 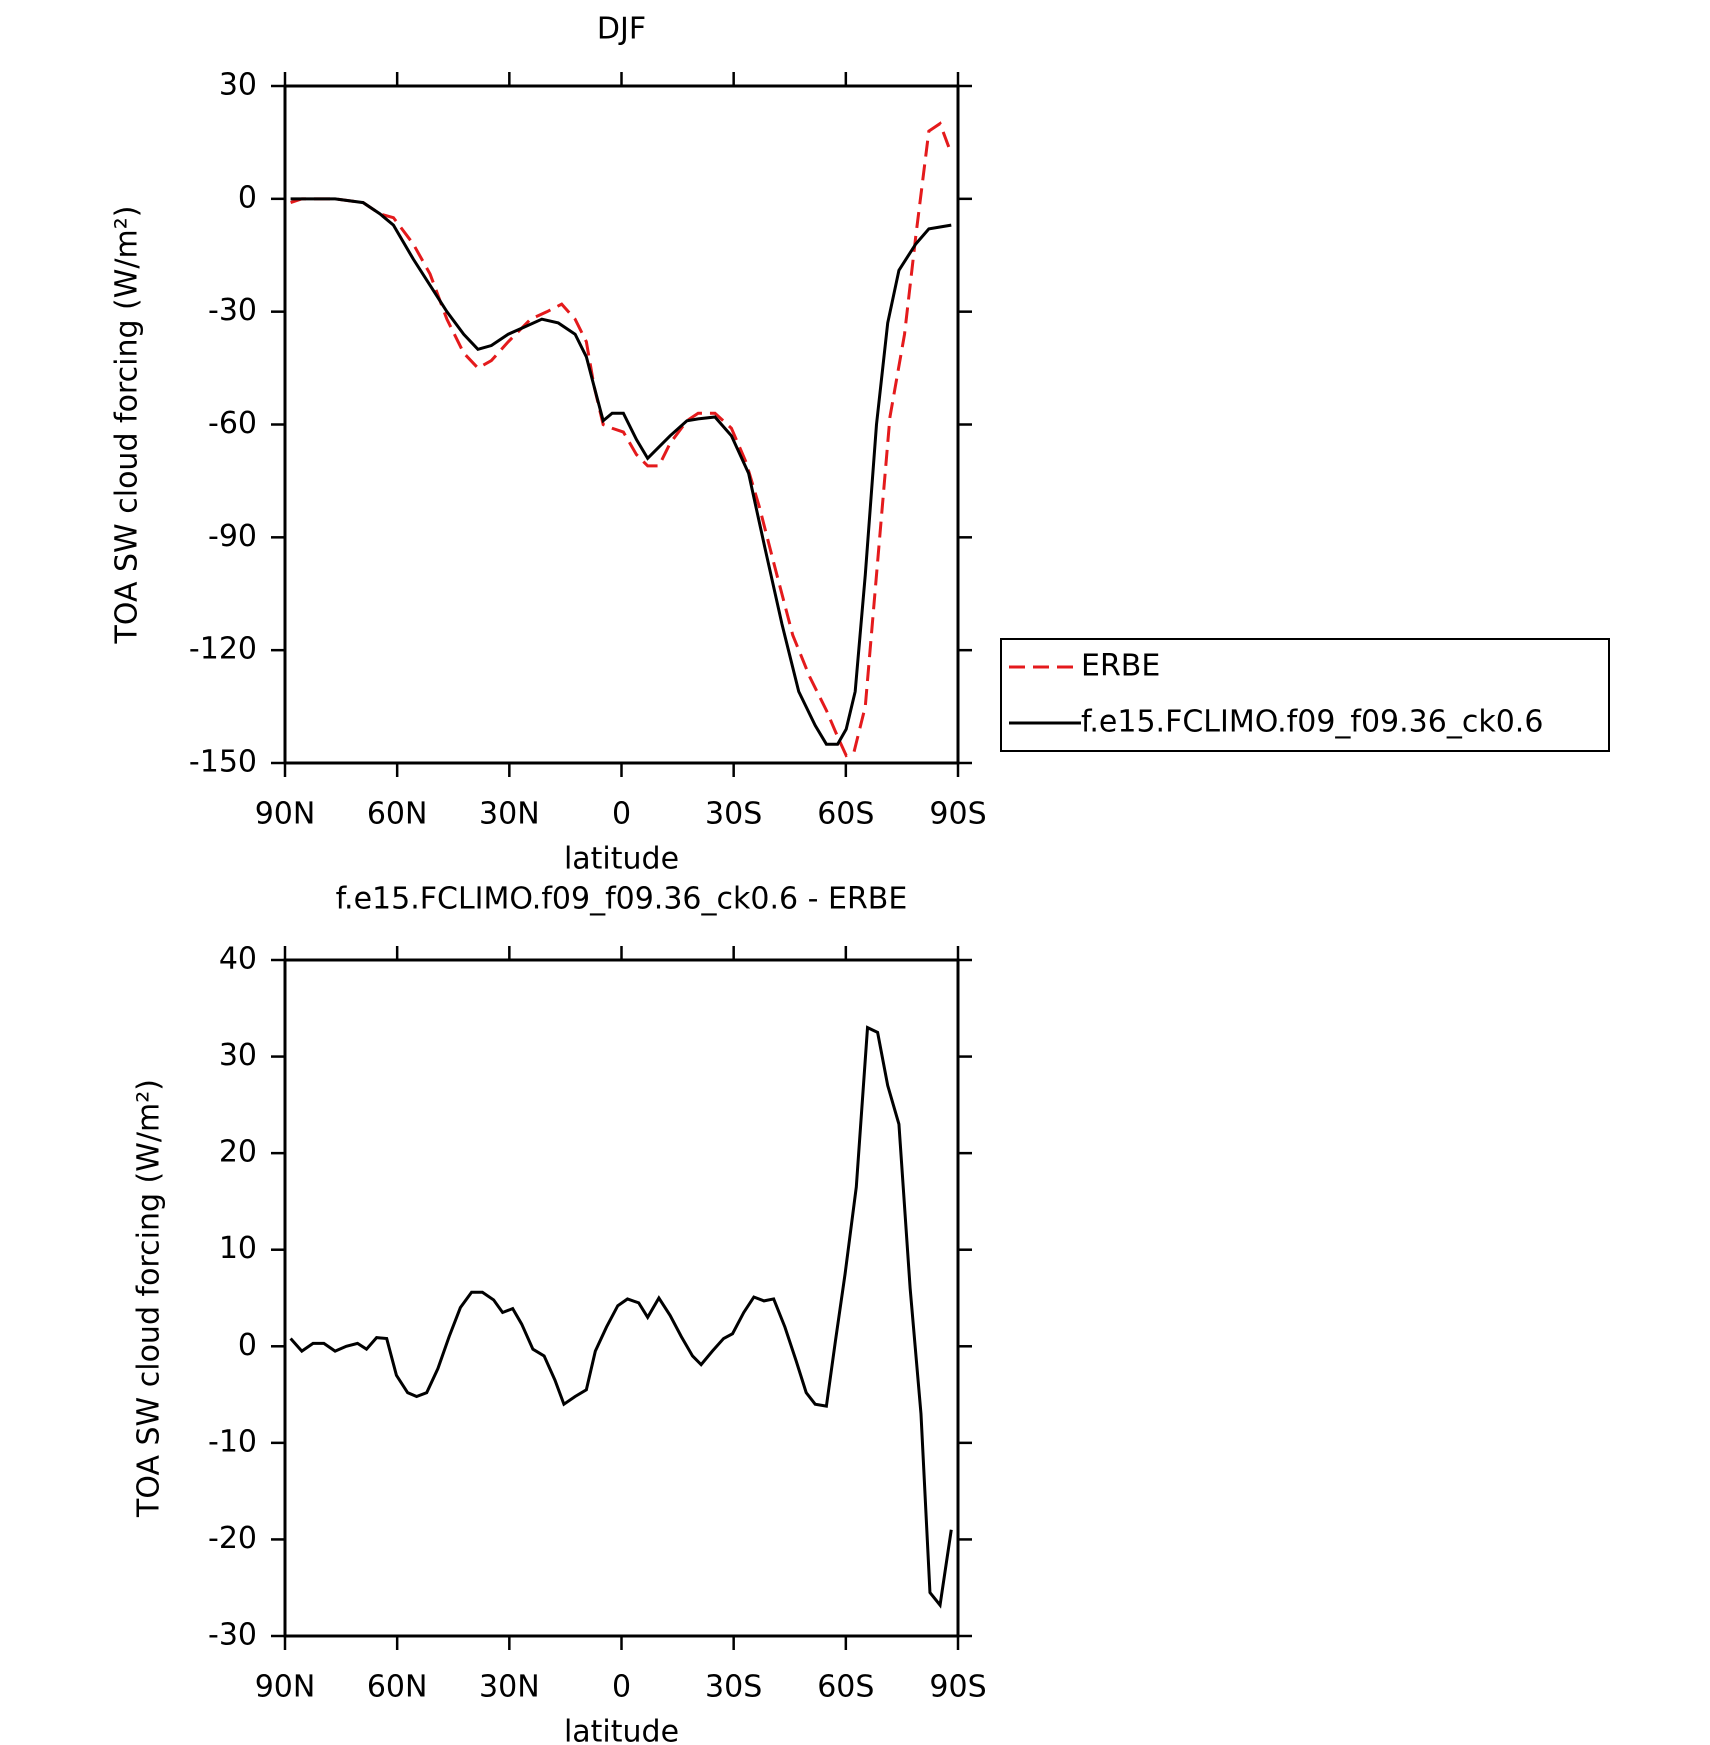 What do you see at coordinates (223, 649) in the screenshot?
I see `y-tick-label: -120` at bounding box center [223, 649].